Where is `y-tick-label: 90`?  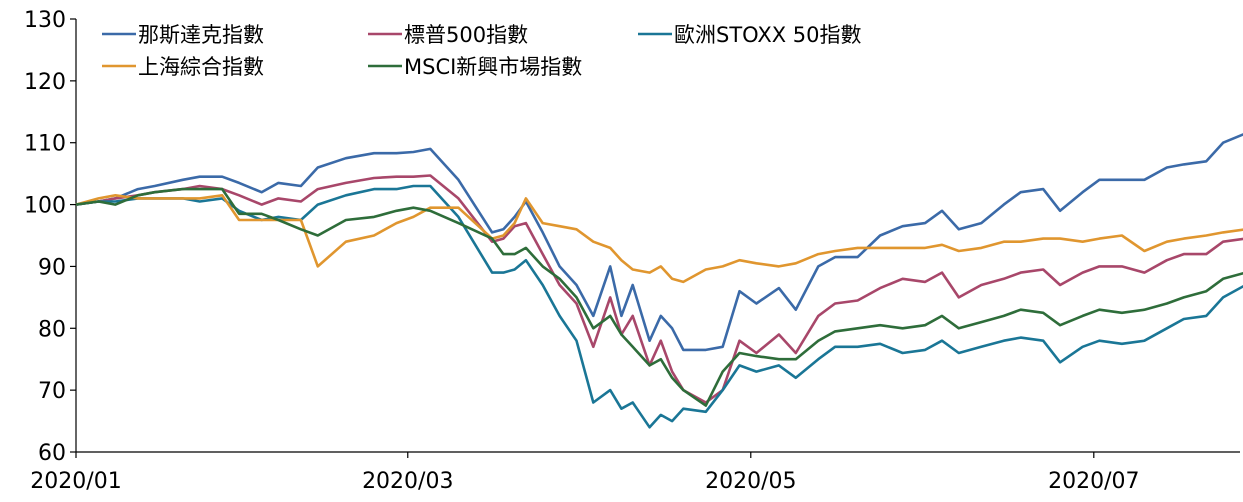
y-tick-label: 90 is located at coordinates (52, 267).